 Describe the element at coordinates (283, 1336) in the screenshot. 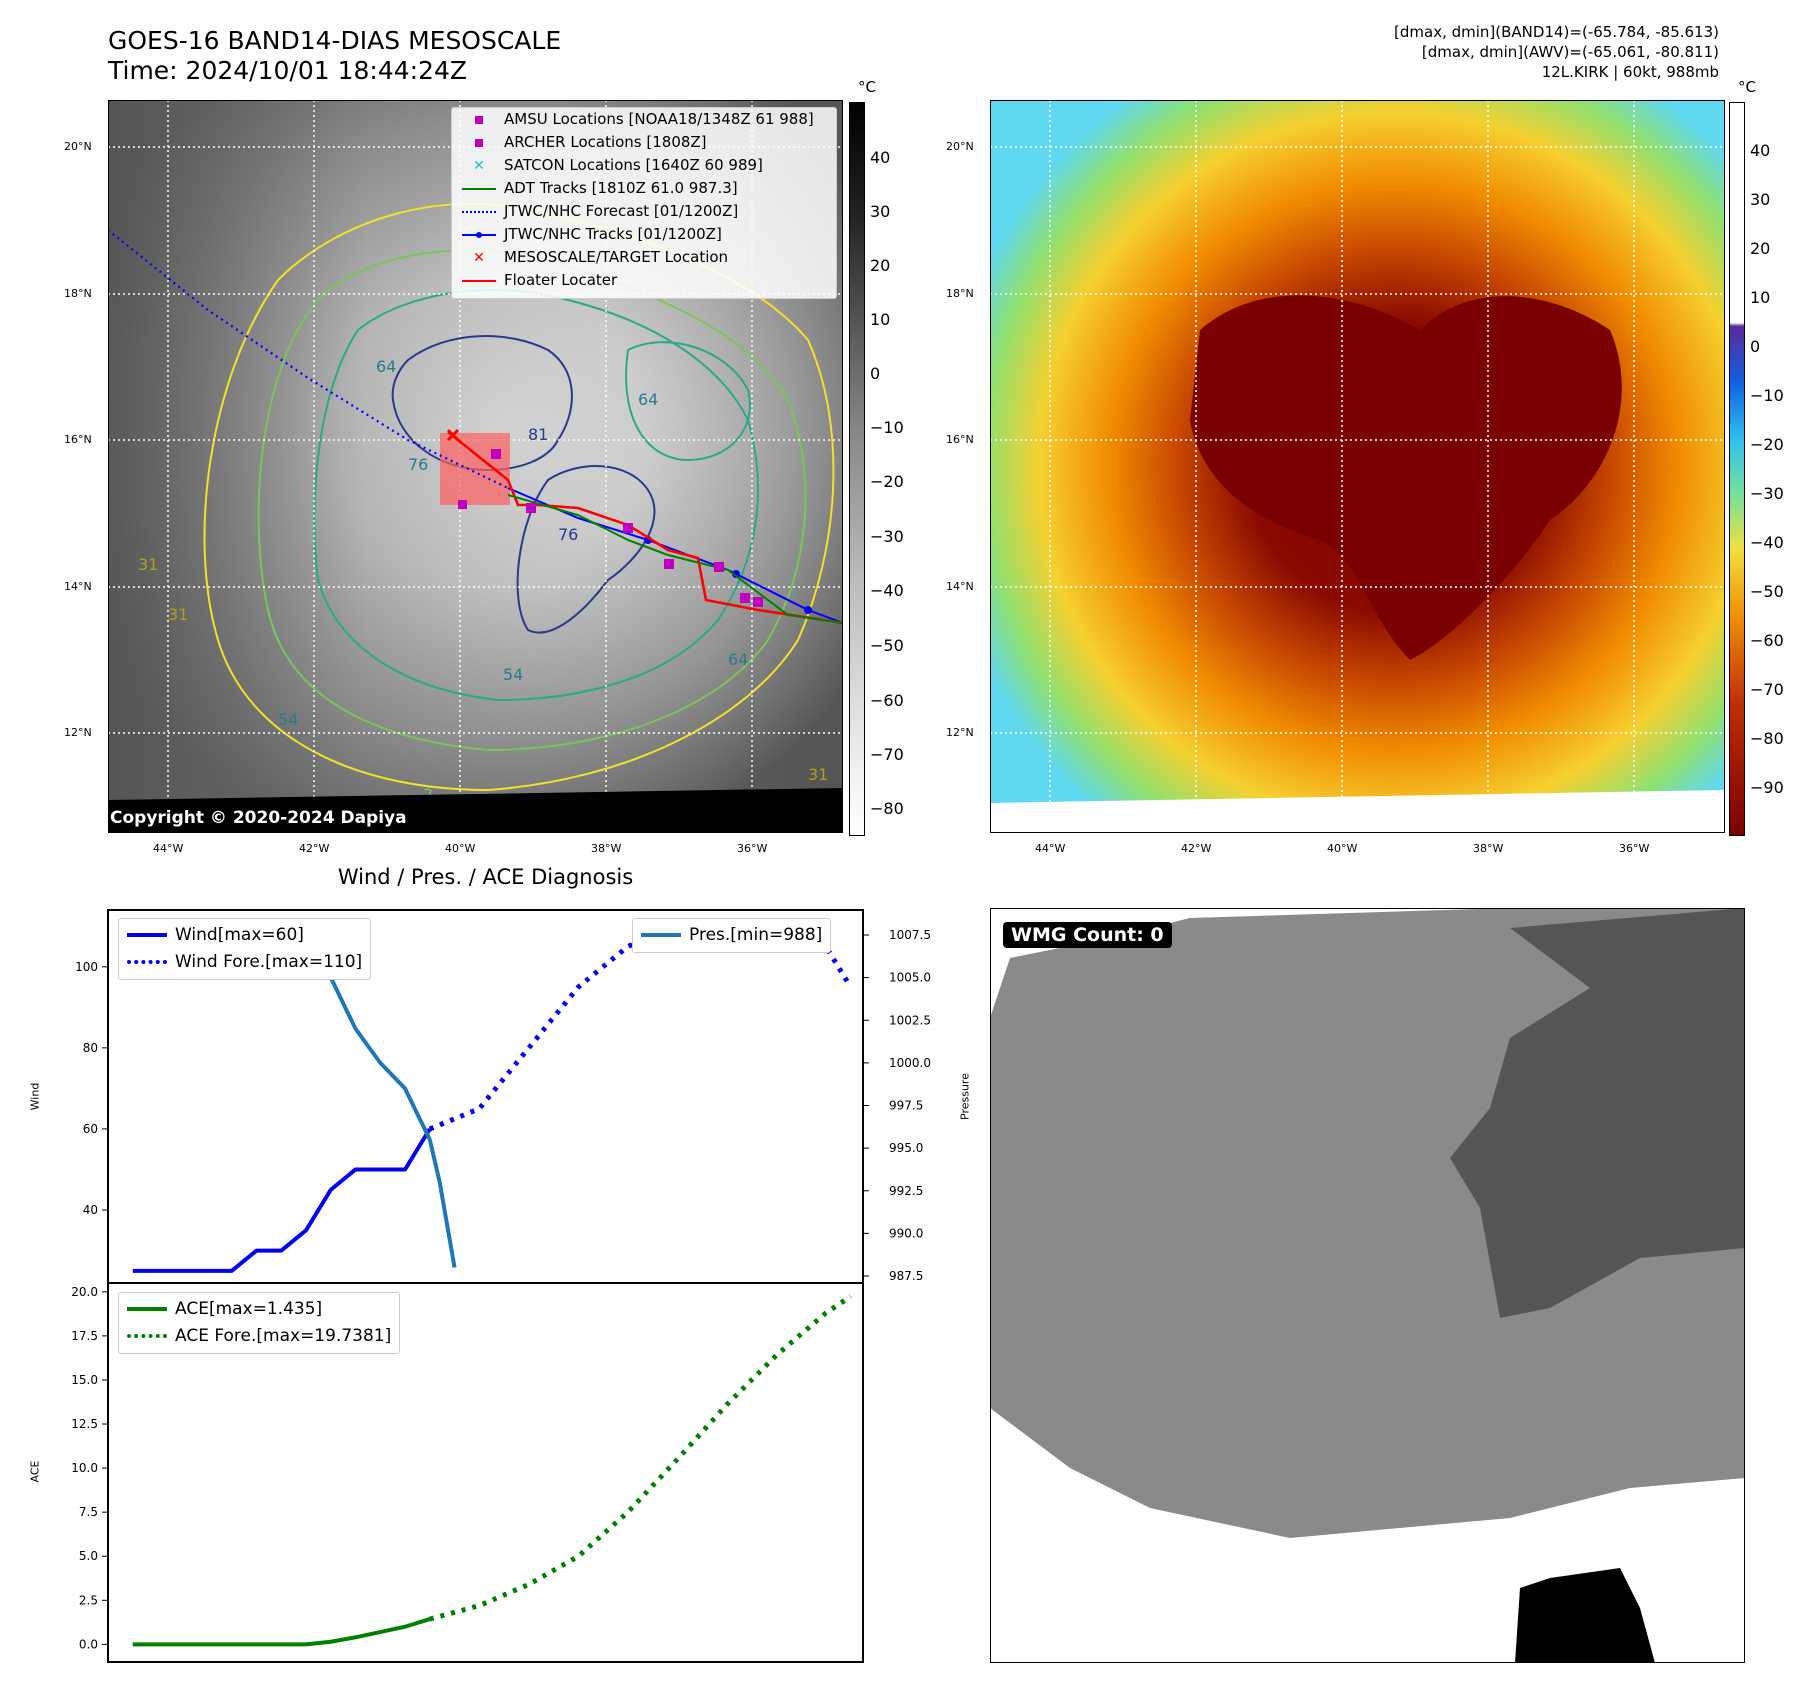

I see `ace-forecast-legend-label: ACE Fore.[max=19.7381]` at that location.